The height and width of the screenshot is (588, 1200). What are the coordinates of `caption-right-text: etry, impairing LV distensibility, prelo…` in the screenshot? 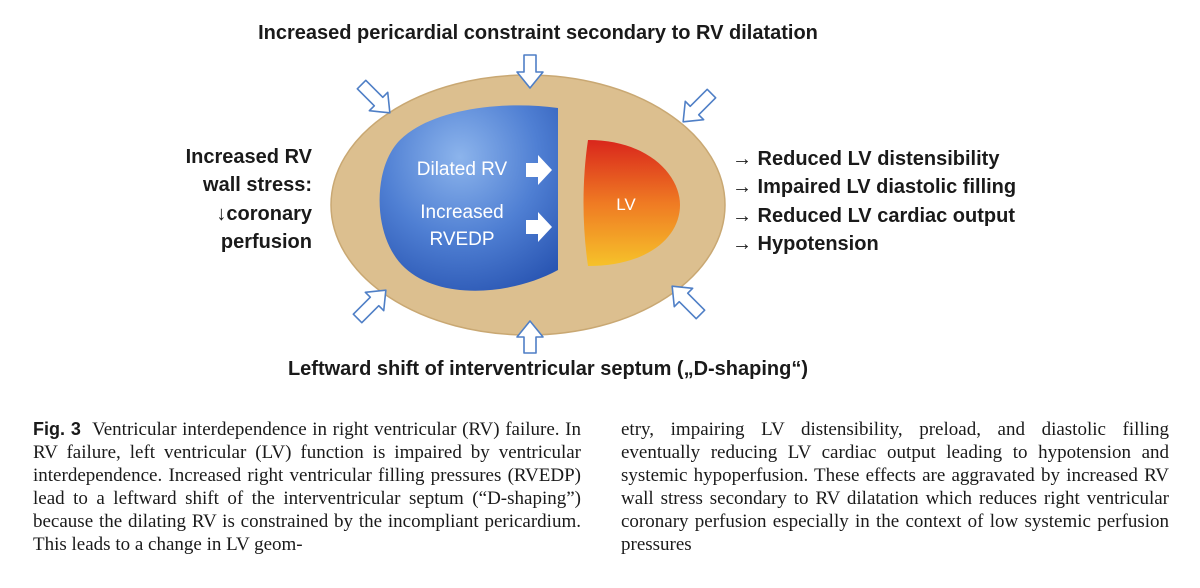 It's located at (895, 487).